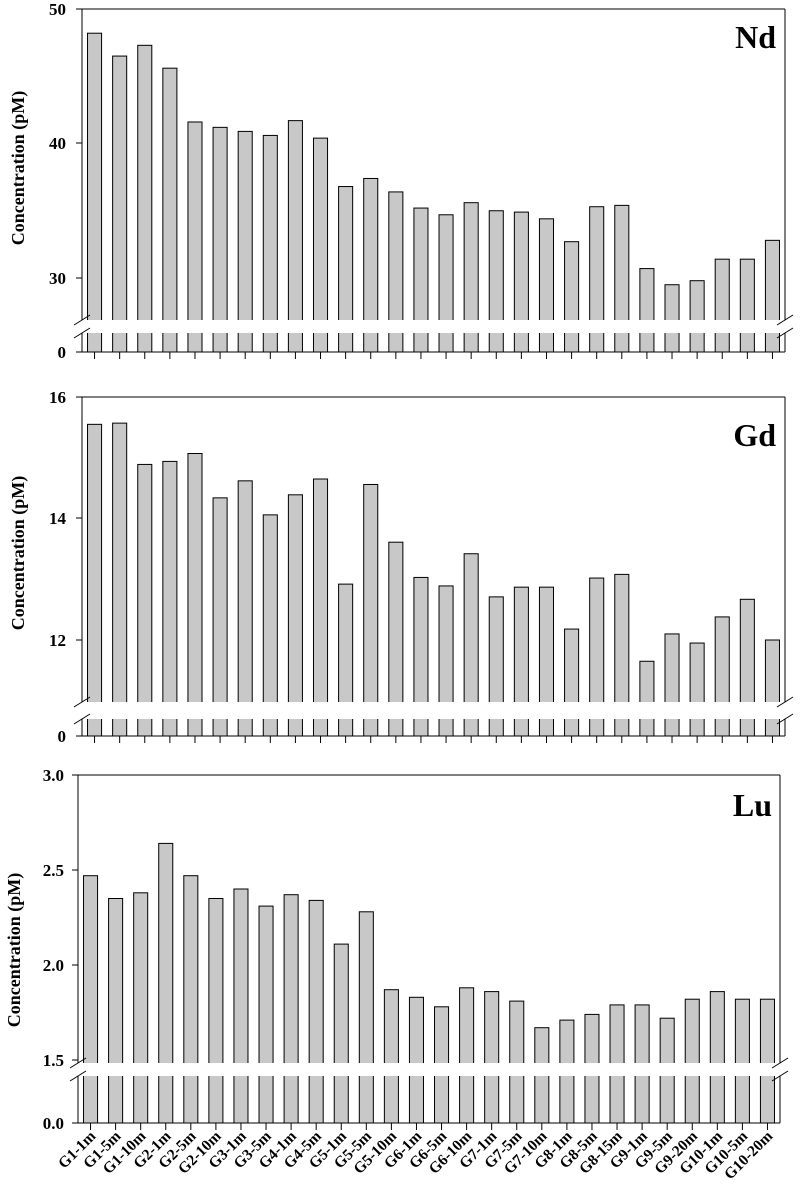 The height and width of the screenshot is (1203, 800). I want to click on lu-bar-G6-1m, so click(416, 1060).